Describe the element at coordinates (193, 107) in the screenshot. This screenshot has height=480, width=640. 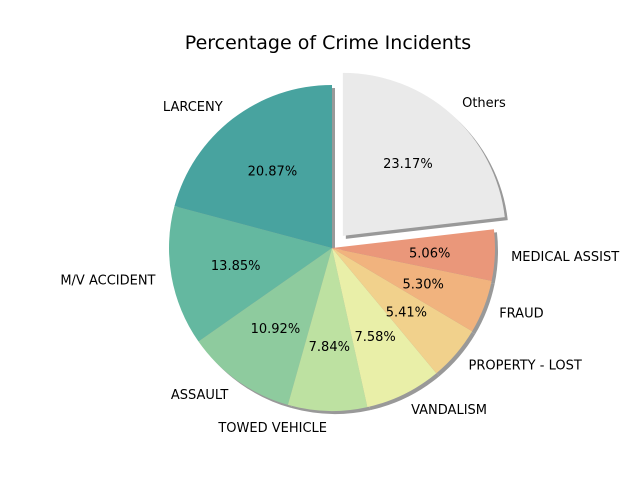
I see `slice-label-larceny: LARCENY` at that location.